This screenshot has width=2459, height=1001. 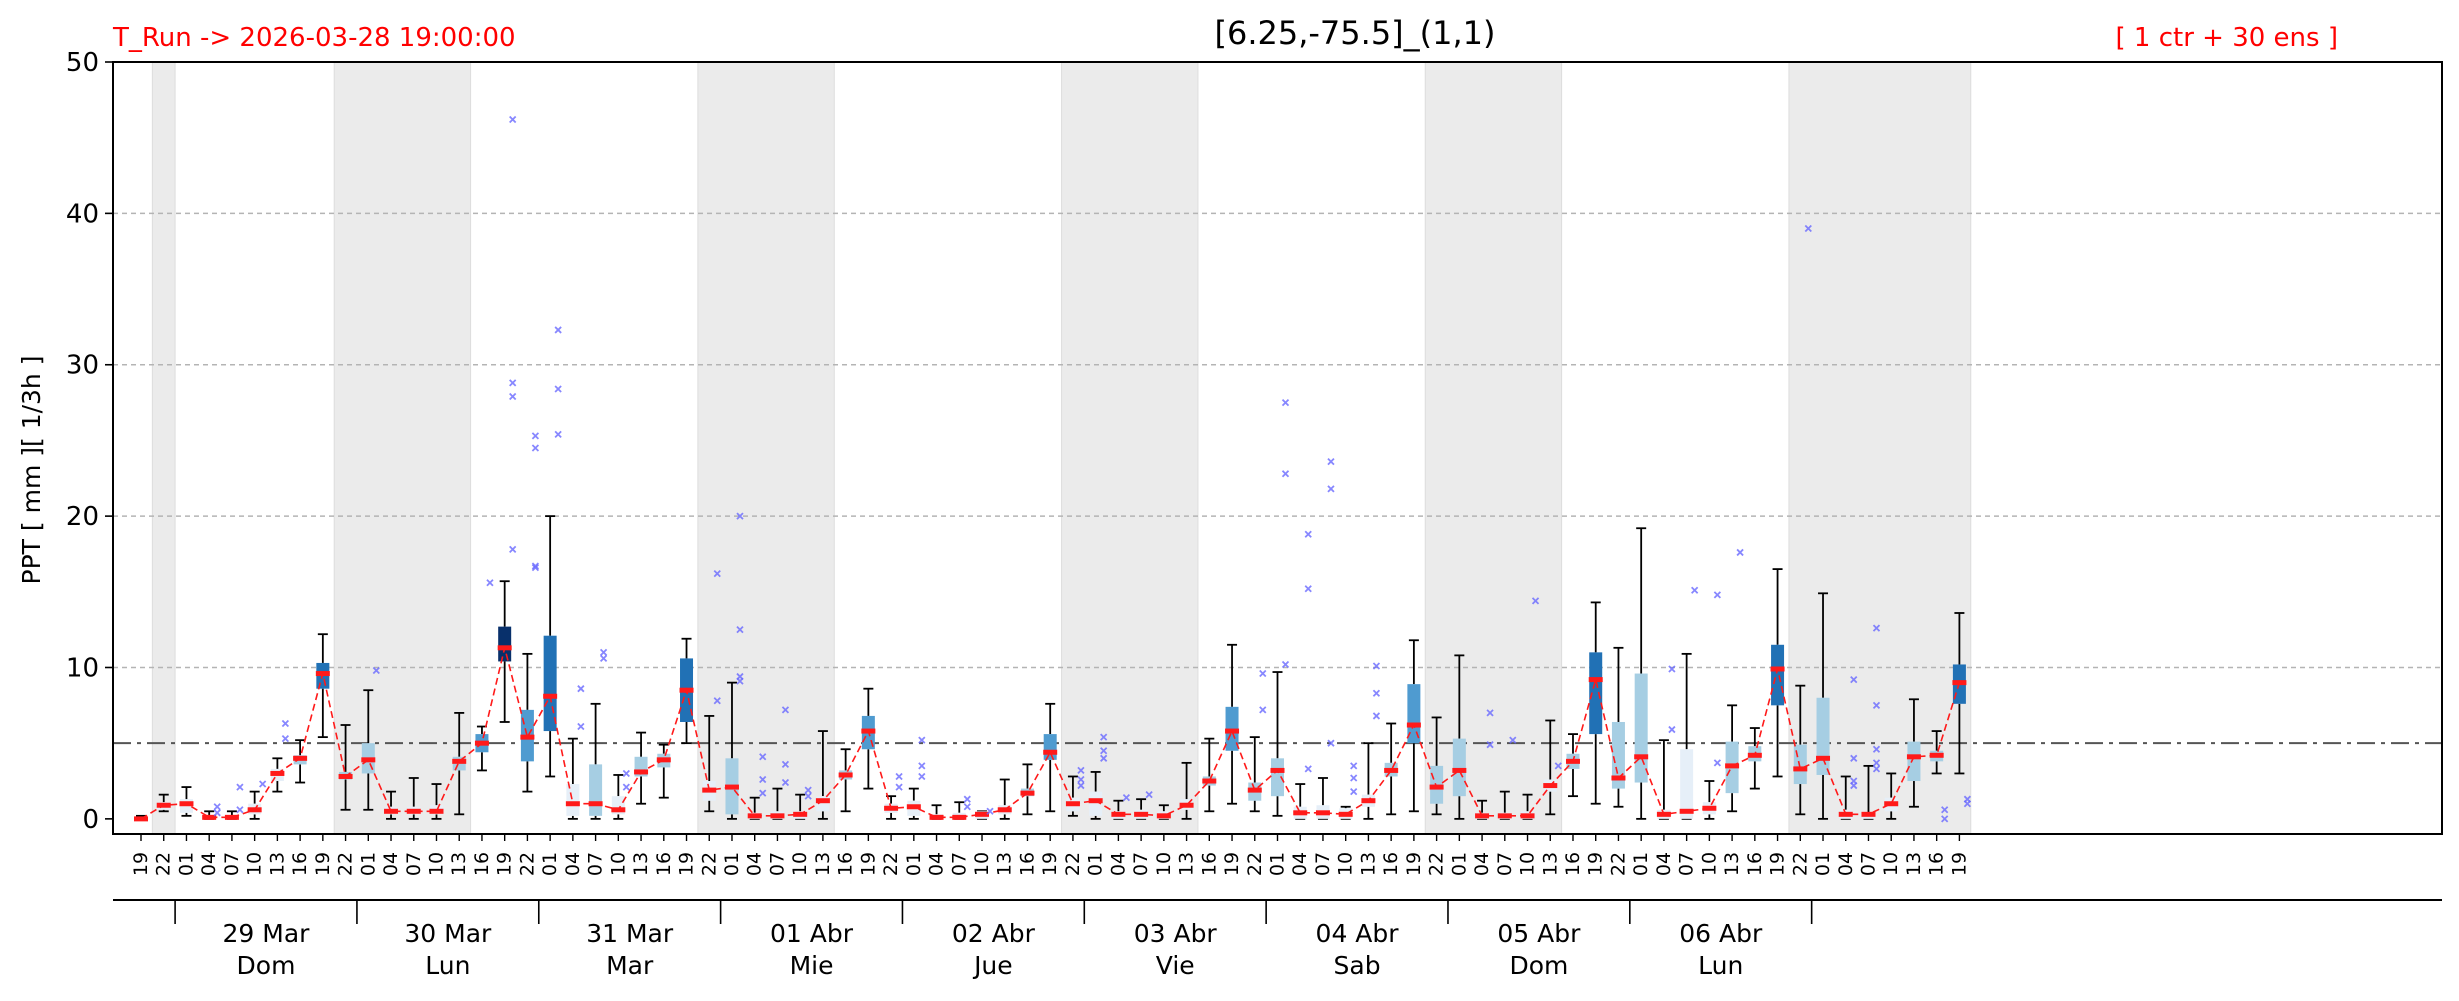 What do you see at coordinates (1050, 733) in the screenshot?
I see `median-line` at bounding box center [1050, 733].